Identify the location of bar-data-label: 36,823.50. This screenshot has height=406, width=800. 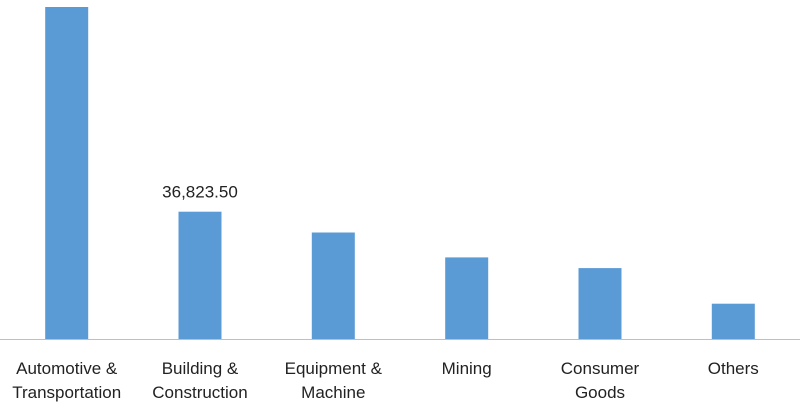
(200, 192).